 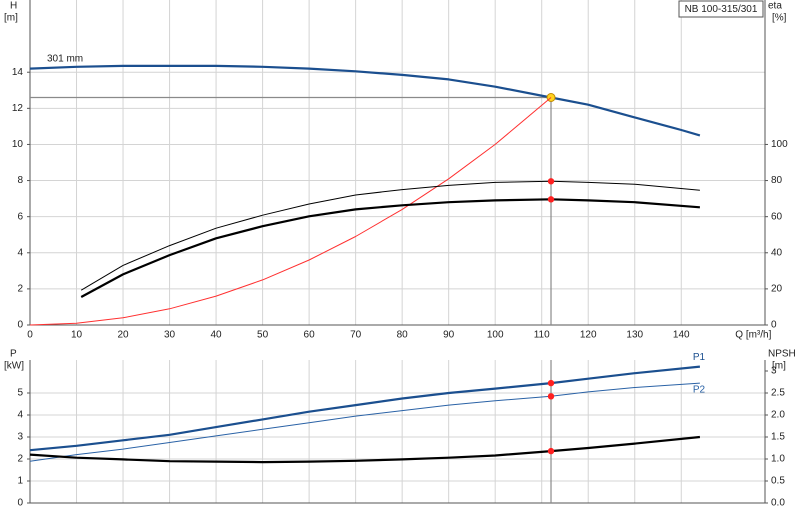 I want to click on chart-title: NB 100-315/301, so click(x=721, y=9).